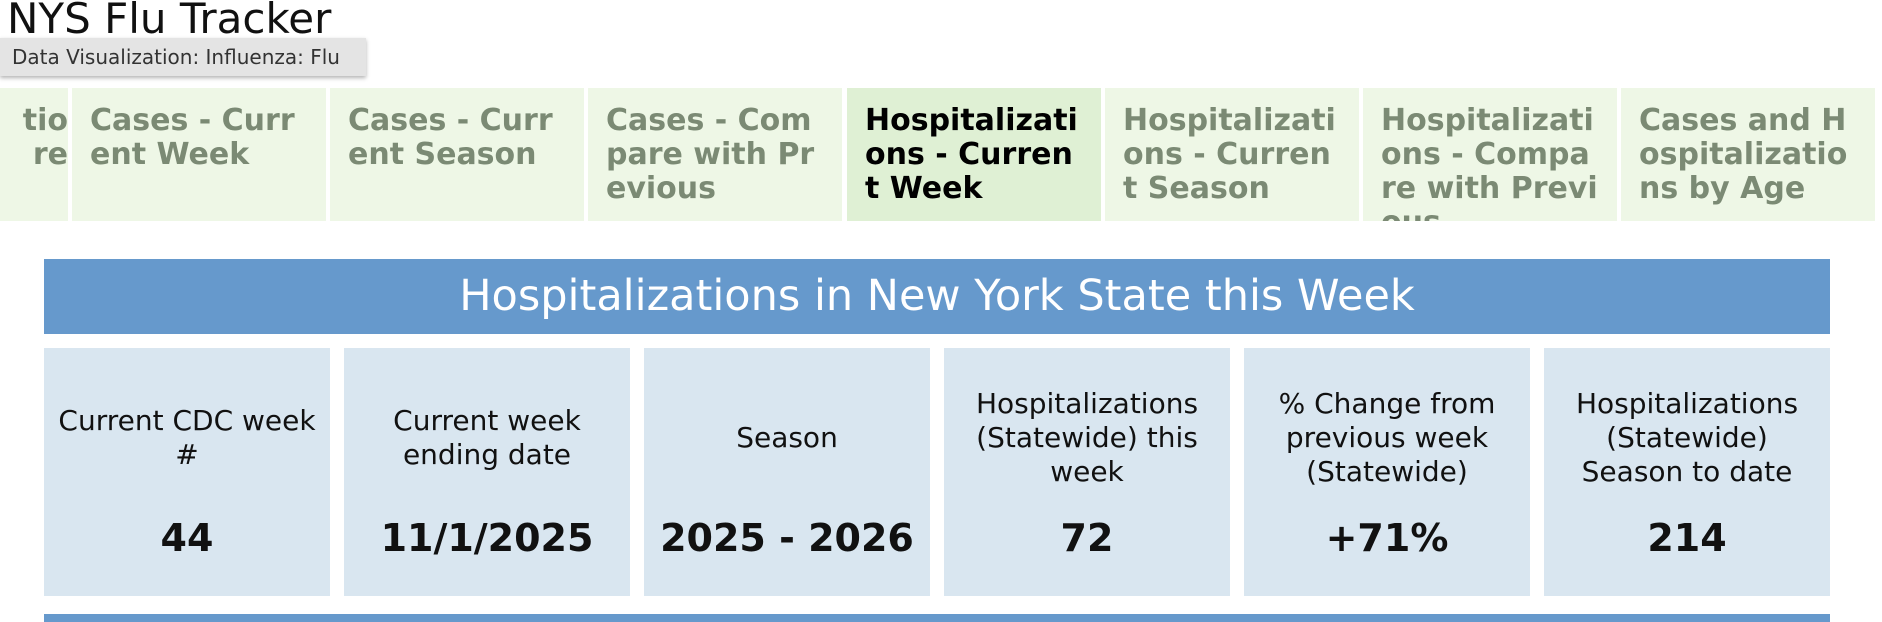 This screenshot has width=1882, height=622. What do you see at coordinates (1232, 154) in the screenshot?
I see `tab: Hospitalizations - Current Season` at bounding box center [1232, 154].